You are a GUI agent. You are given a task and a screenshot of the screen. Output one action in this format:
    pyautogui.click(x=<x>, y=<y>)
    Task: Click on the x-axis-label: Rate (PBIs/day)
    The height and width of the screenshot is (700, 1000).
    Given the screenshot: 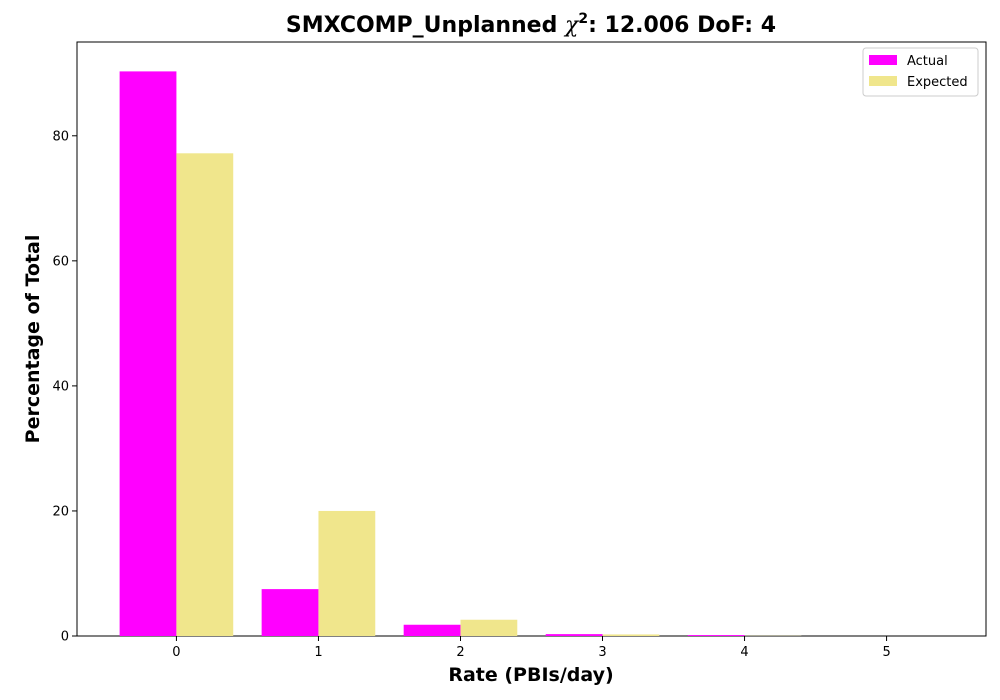 What is the action you would take?
    pyautogui.click(x=530, y=675)
    